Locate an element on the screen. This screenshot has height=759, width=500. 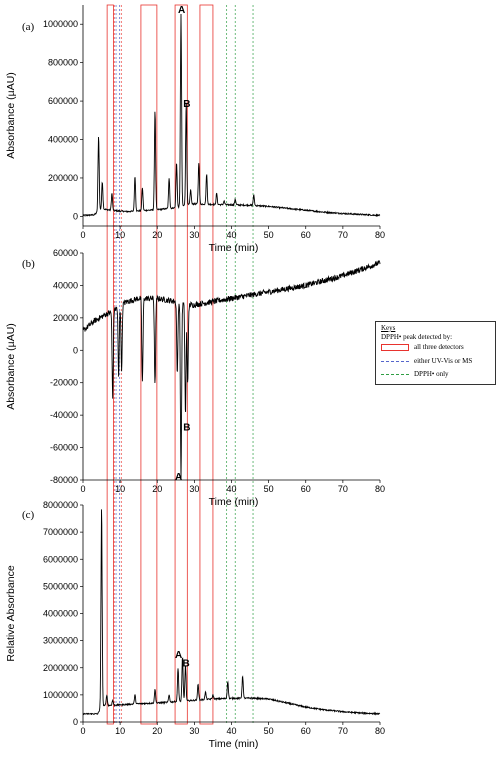
y-tick-label: 8000000 is located at coordinates (60, 505).